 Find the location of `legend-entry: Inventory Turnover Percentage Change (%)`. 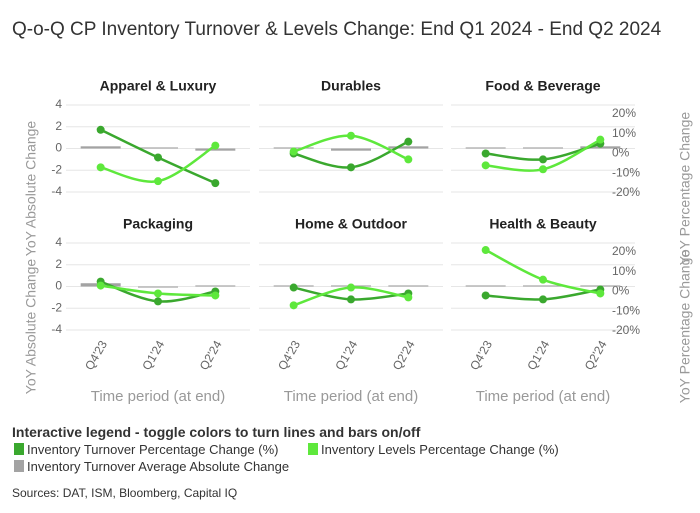

legend-entry: Inventory Turnover Percentage Change (%) is located at coordinates (146, 449).